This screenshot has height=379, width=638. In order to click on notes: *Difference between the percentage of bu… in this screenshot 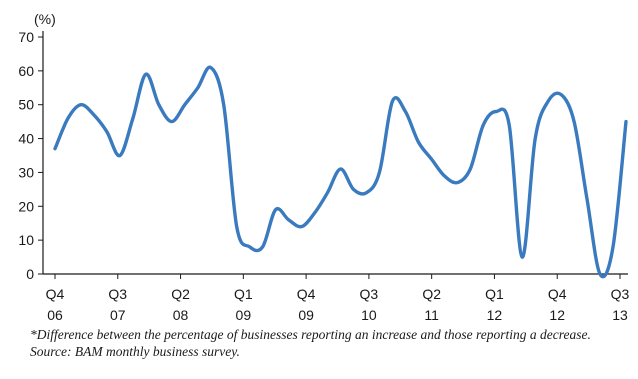, I will do `click(330, 343)`.